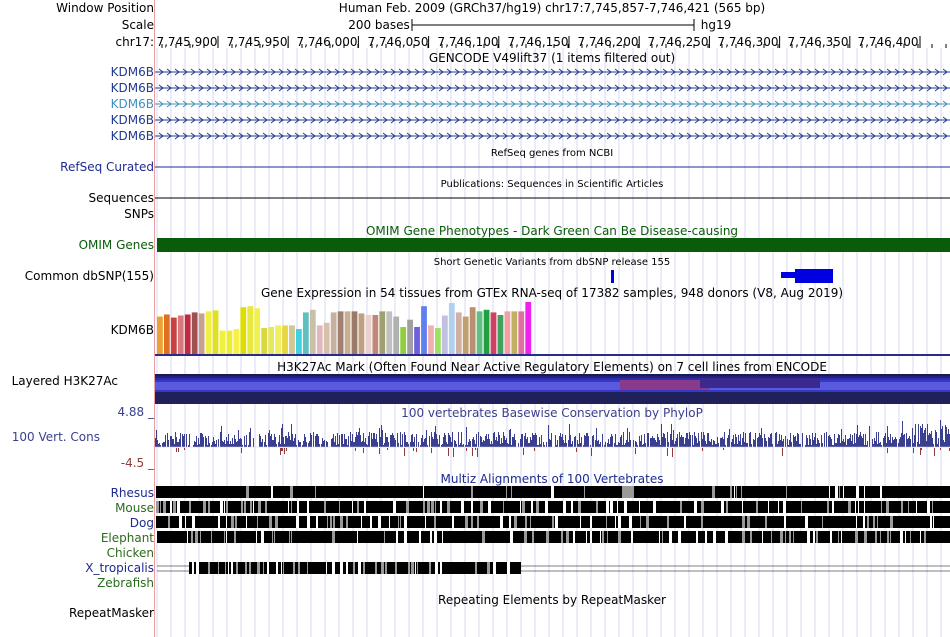 The height and width of the screenshot is (637, 950). I want to click on species-zebrafish-label: Zebrafish, so click(125, 583).